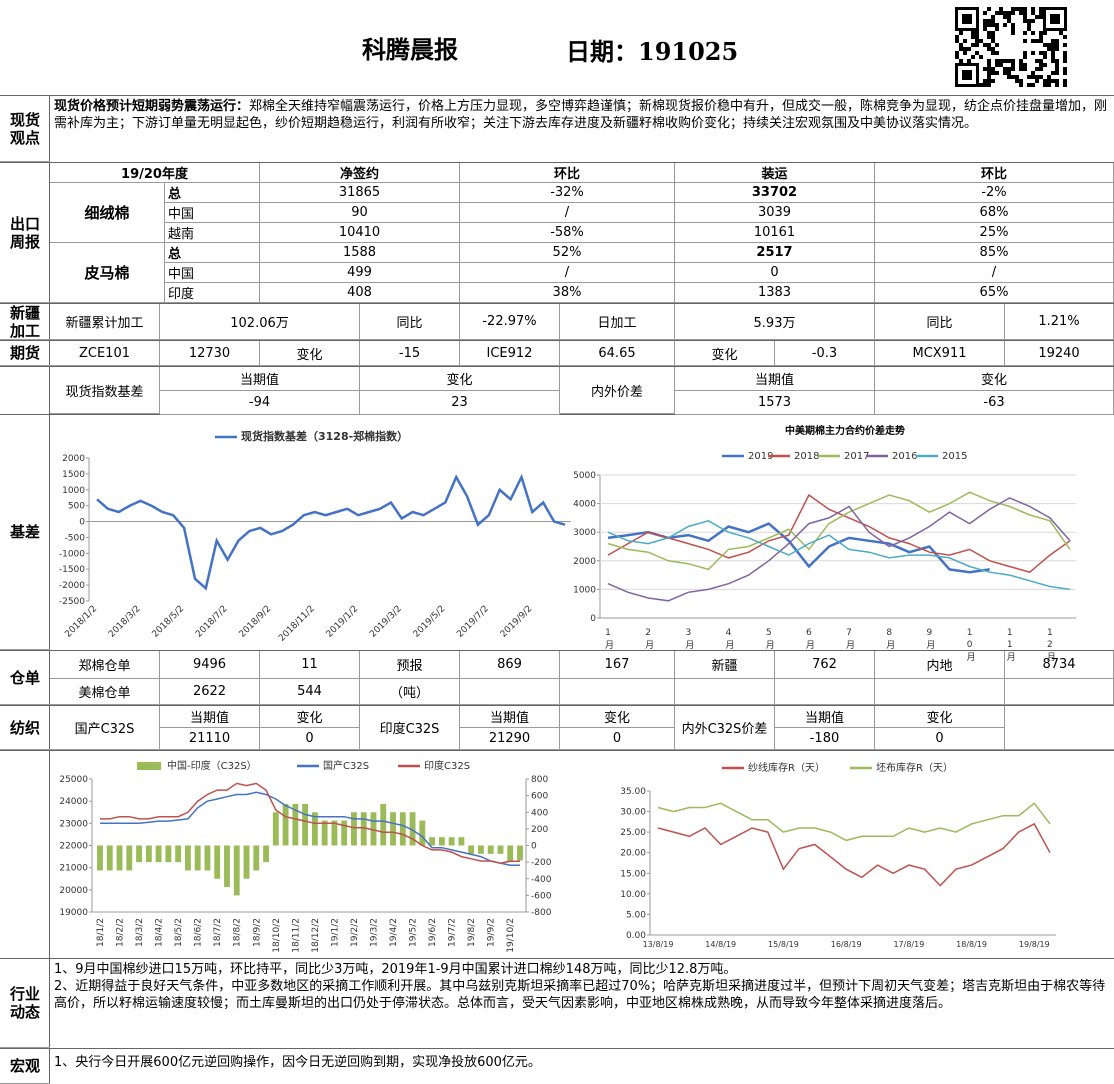 Image resolution: width=1114 pixels, height=1084 pixels. What do you see at coordinates (212, 622) in the screenshot?
I see `x-tick-label: 2018/7/2` at bounding box center [212, 622].